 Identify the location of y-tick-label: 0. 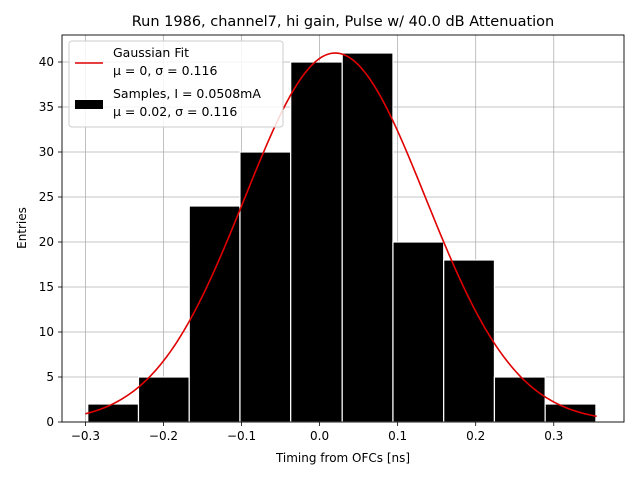
(50, 422).